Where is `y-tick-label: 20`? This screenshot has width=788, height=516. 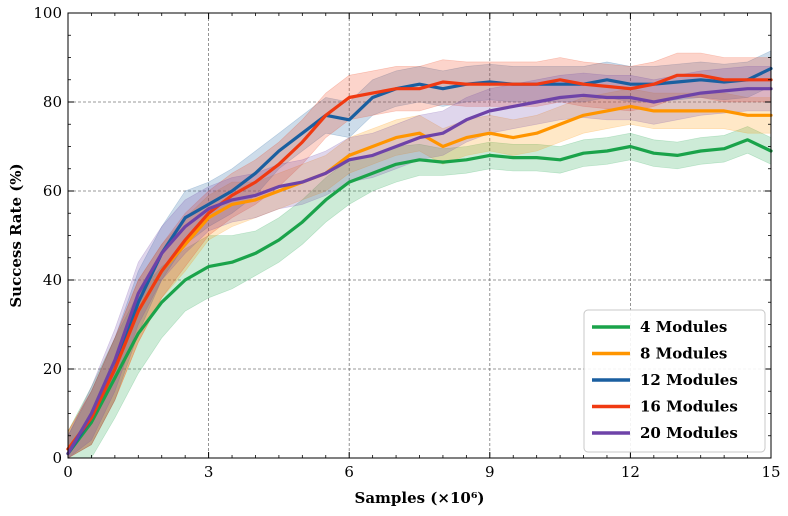 y-tick-label: 20 is located at coordinates (52, 369).